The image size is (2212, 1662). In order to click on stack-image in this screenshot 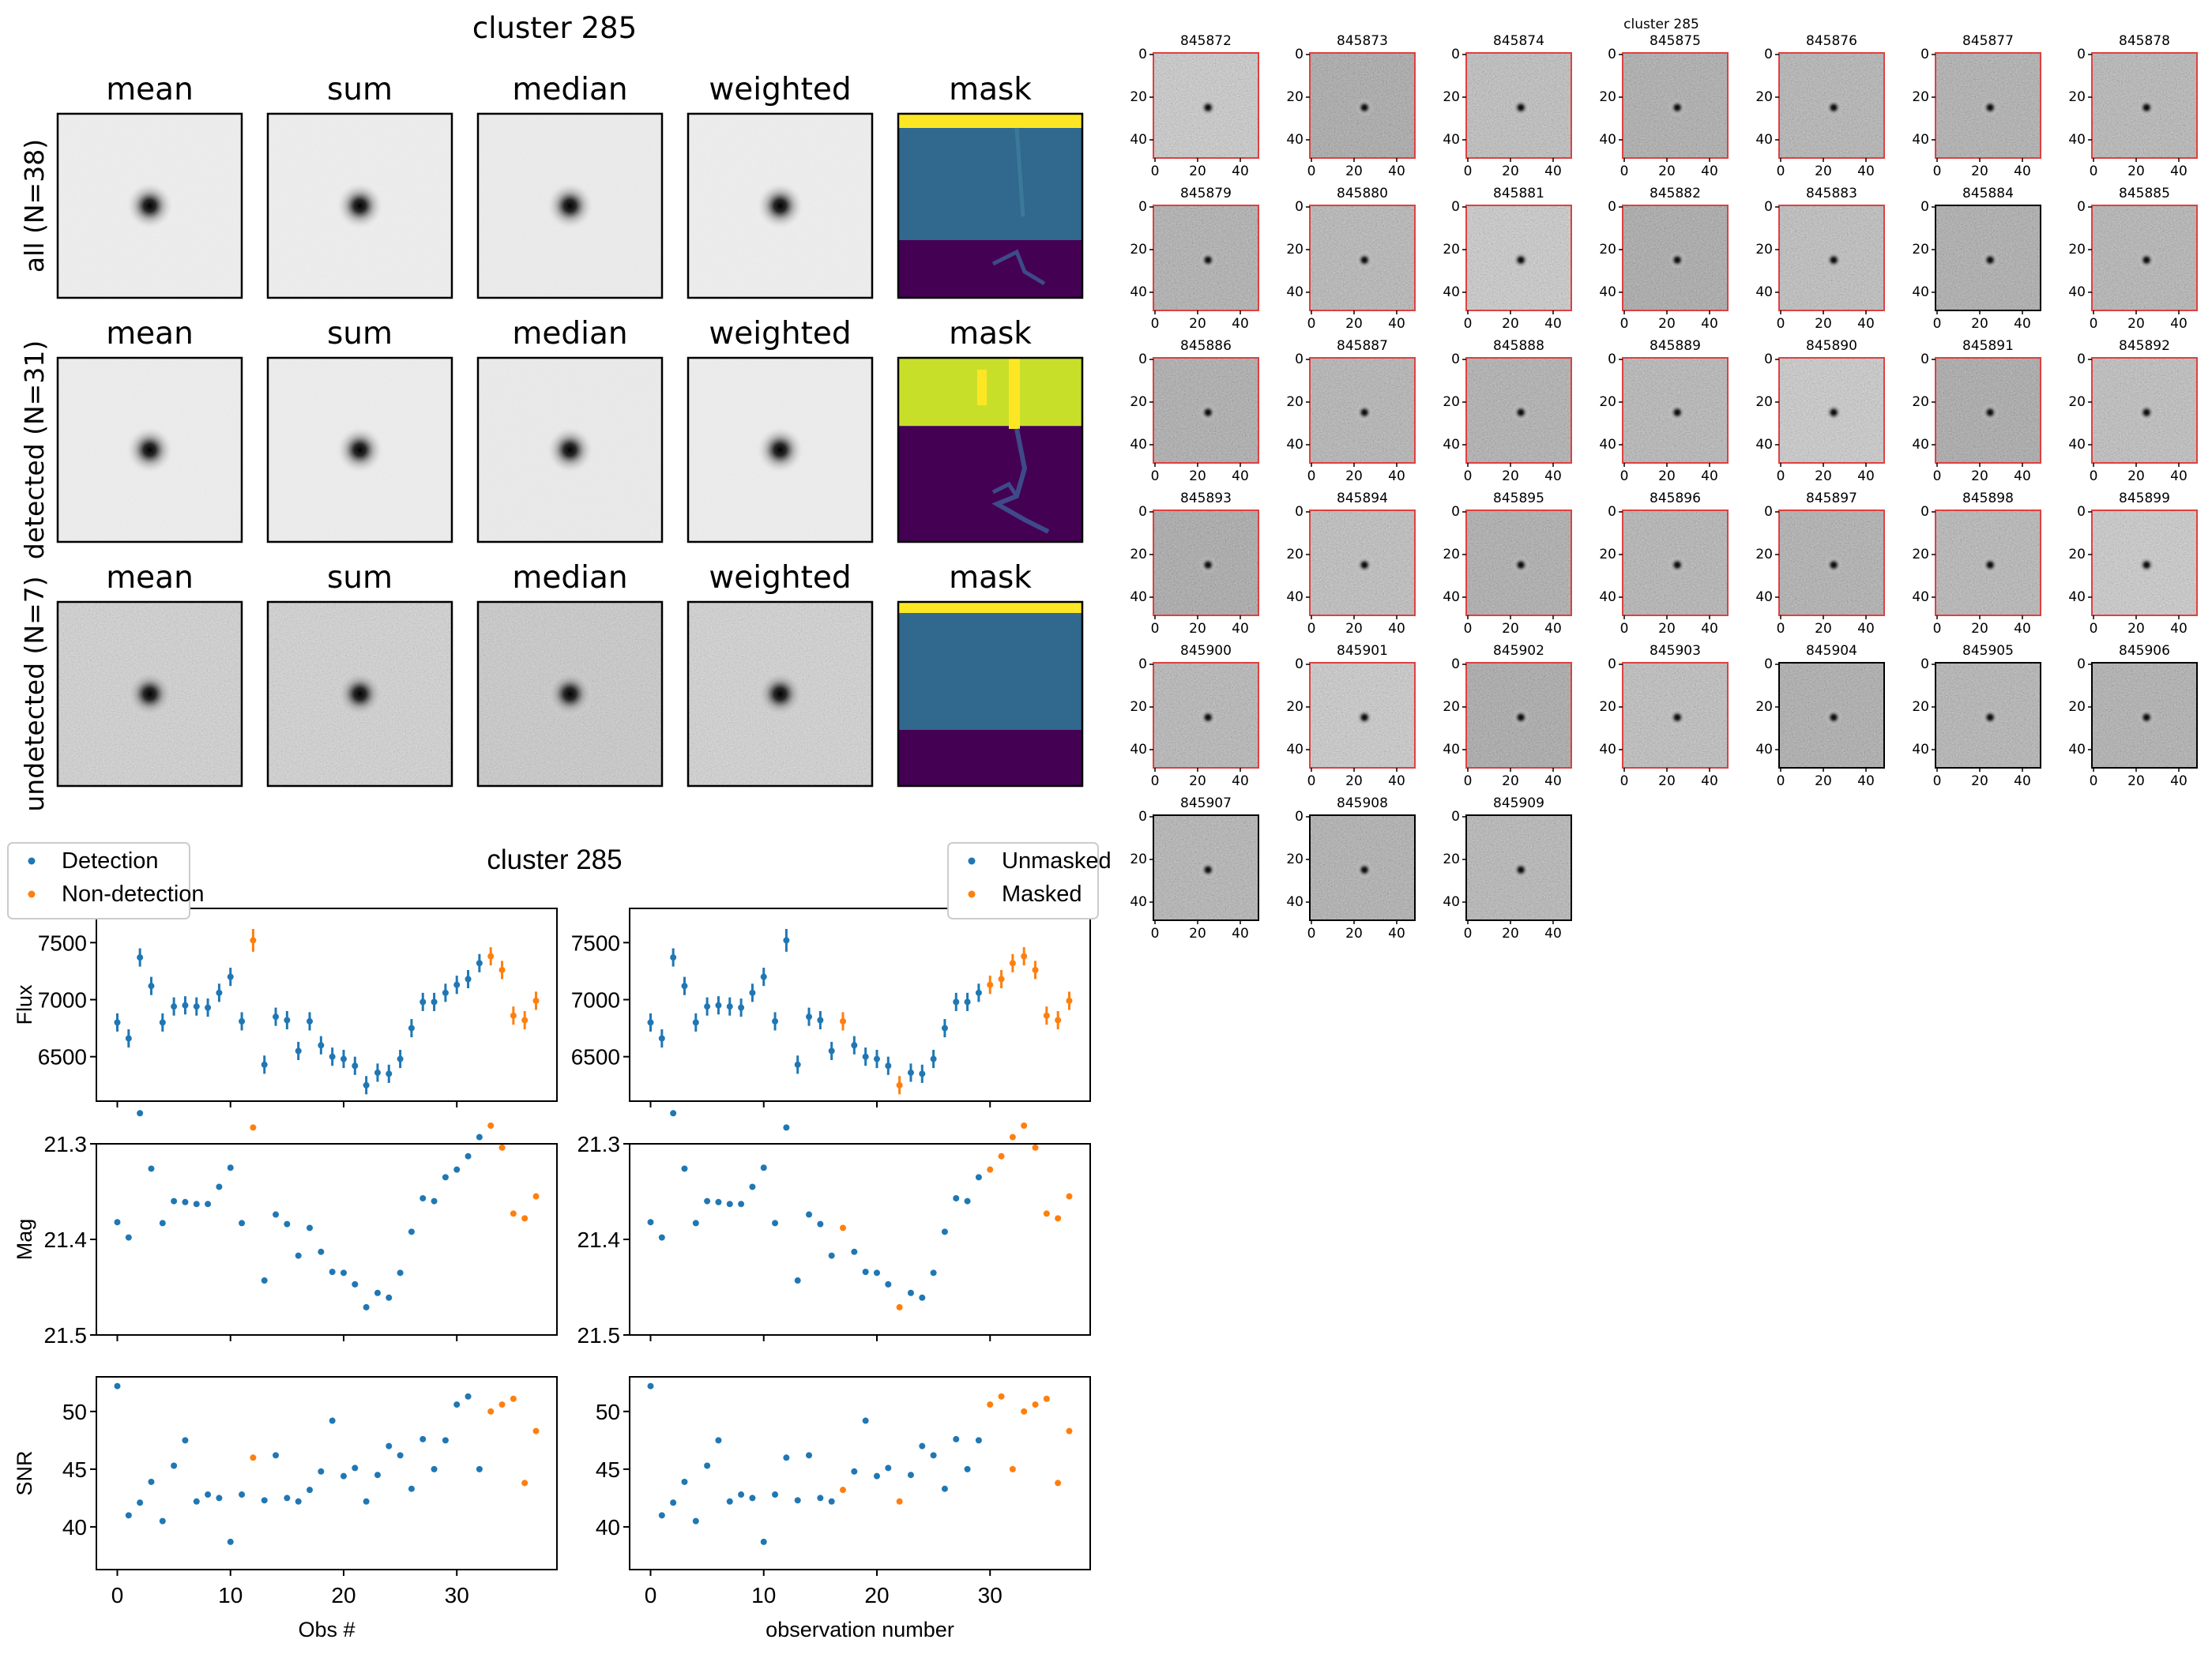, I will do `click(150, 449)`.